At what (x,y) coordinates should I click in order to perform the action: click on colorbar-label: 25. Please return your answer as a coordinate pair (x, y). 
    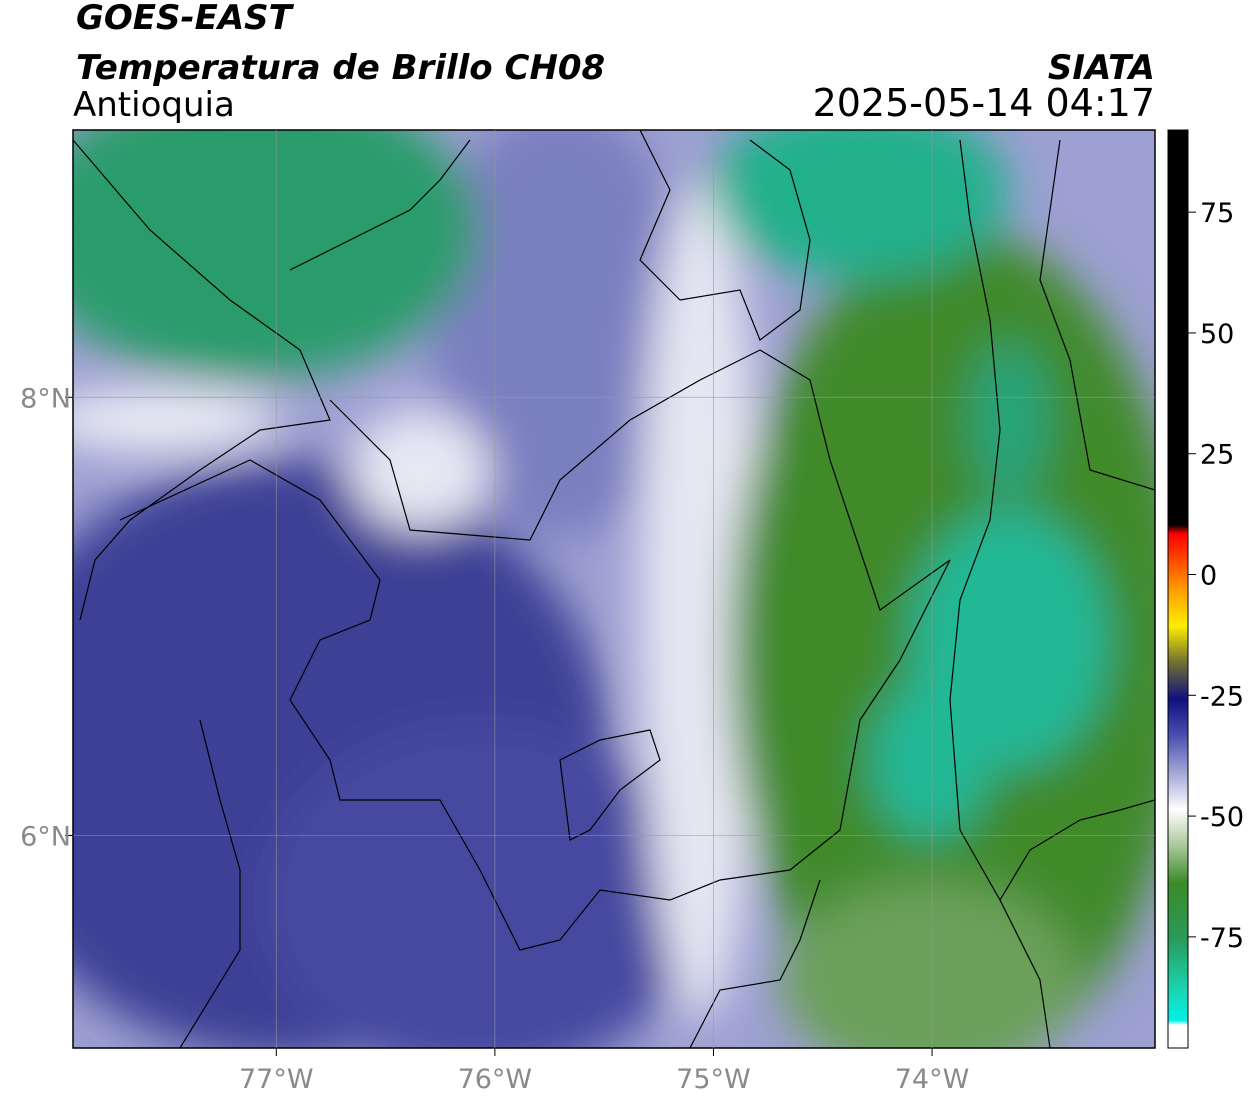
    Looking at the image, I should click on (1217, 455).